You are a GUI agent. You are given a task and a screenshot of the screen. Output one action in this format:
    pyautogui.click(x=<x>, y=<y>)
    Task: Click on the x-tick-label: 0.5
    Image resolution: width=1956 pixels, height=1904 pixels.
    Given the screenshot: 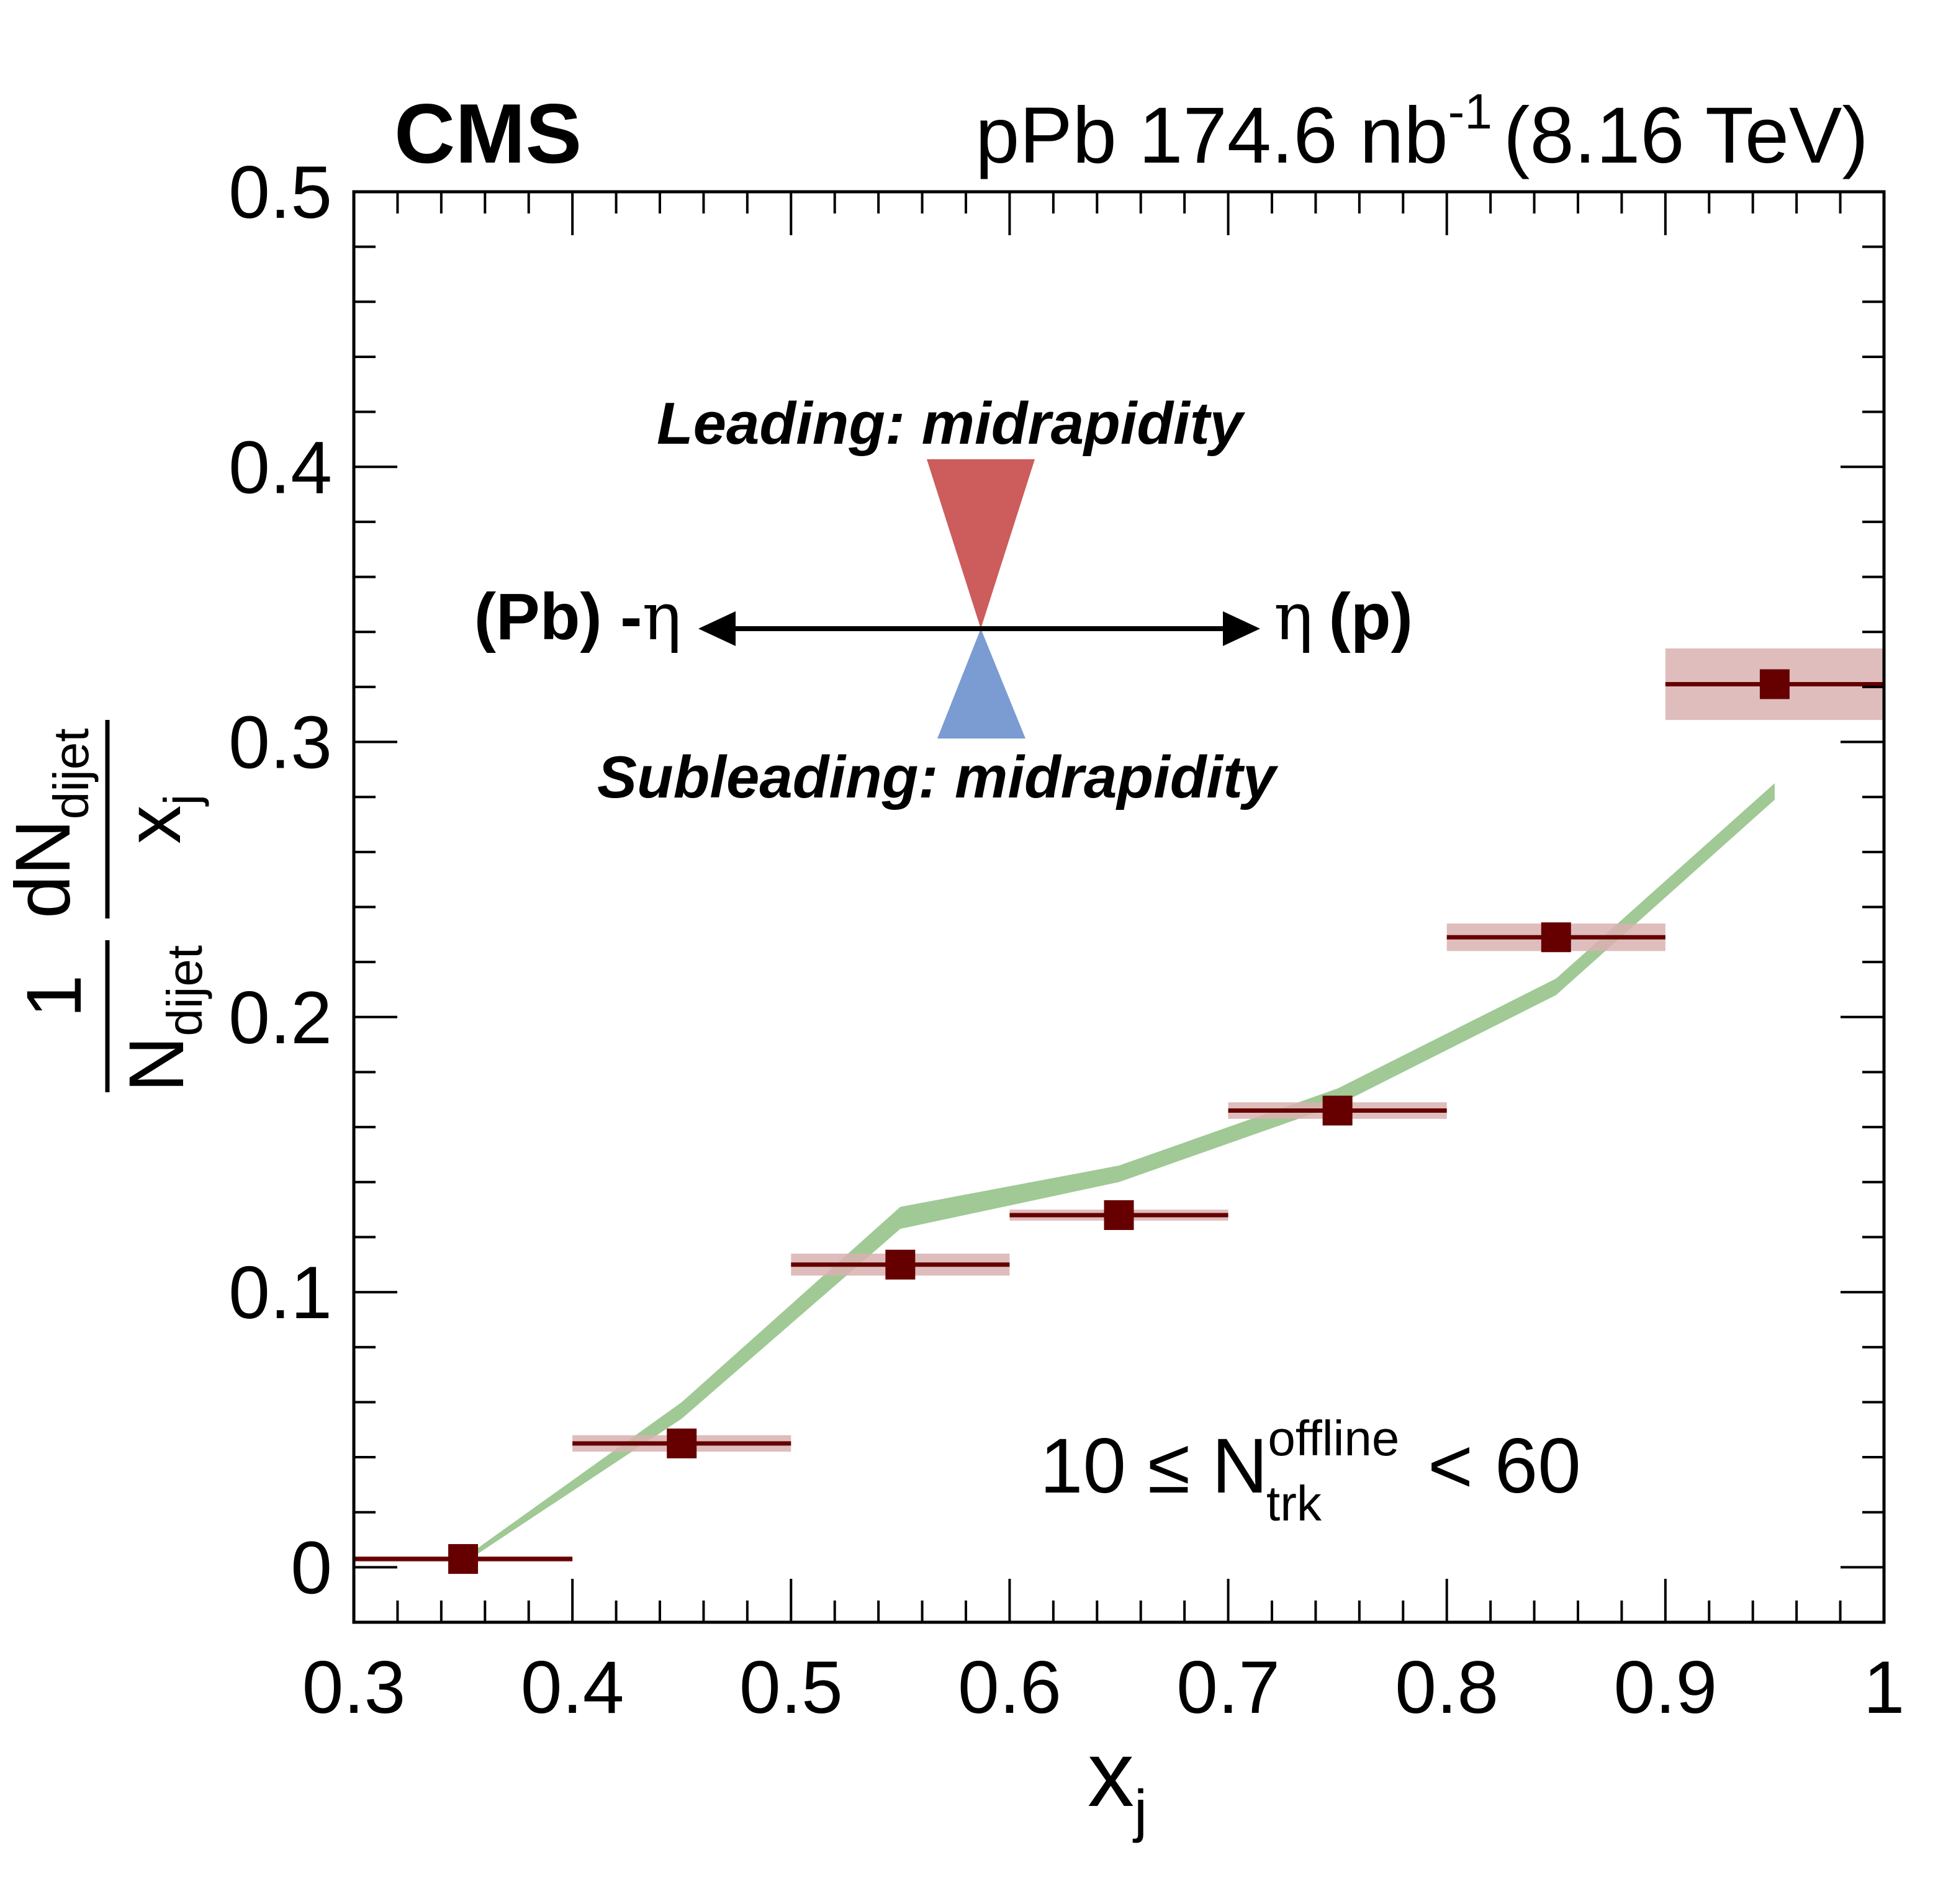 What is the action you would take?
    pyautogui.click(x=791, y=1687)
    